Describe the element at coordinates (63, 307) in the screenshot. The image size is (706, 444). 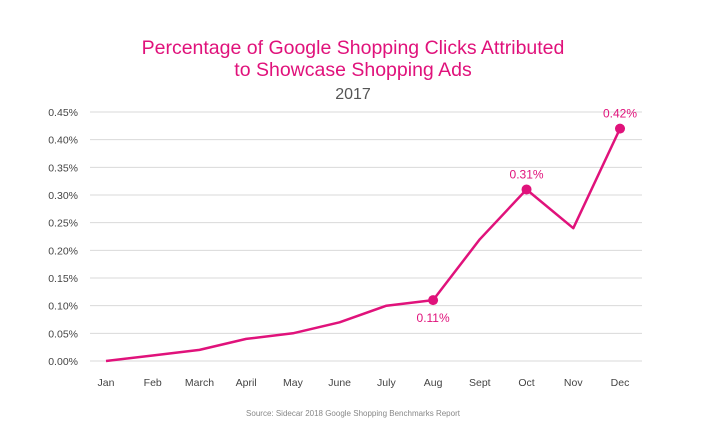
I see `y-tick-label: 0.10%` at that location.